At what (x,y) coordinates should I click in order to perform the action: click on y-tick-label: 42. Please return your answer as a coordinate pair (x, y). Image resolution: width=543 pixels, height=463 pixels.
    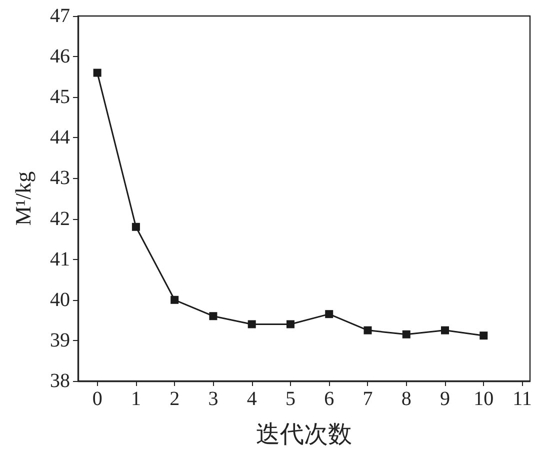
    Looking at the image, I should click on (60, 219).